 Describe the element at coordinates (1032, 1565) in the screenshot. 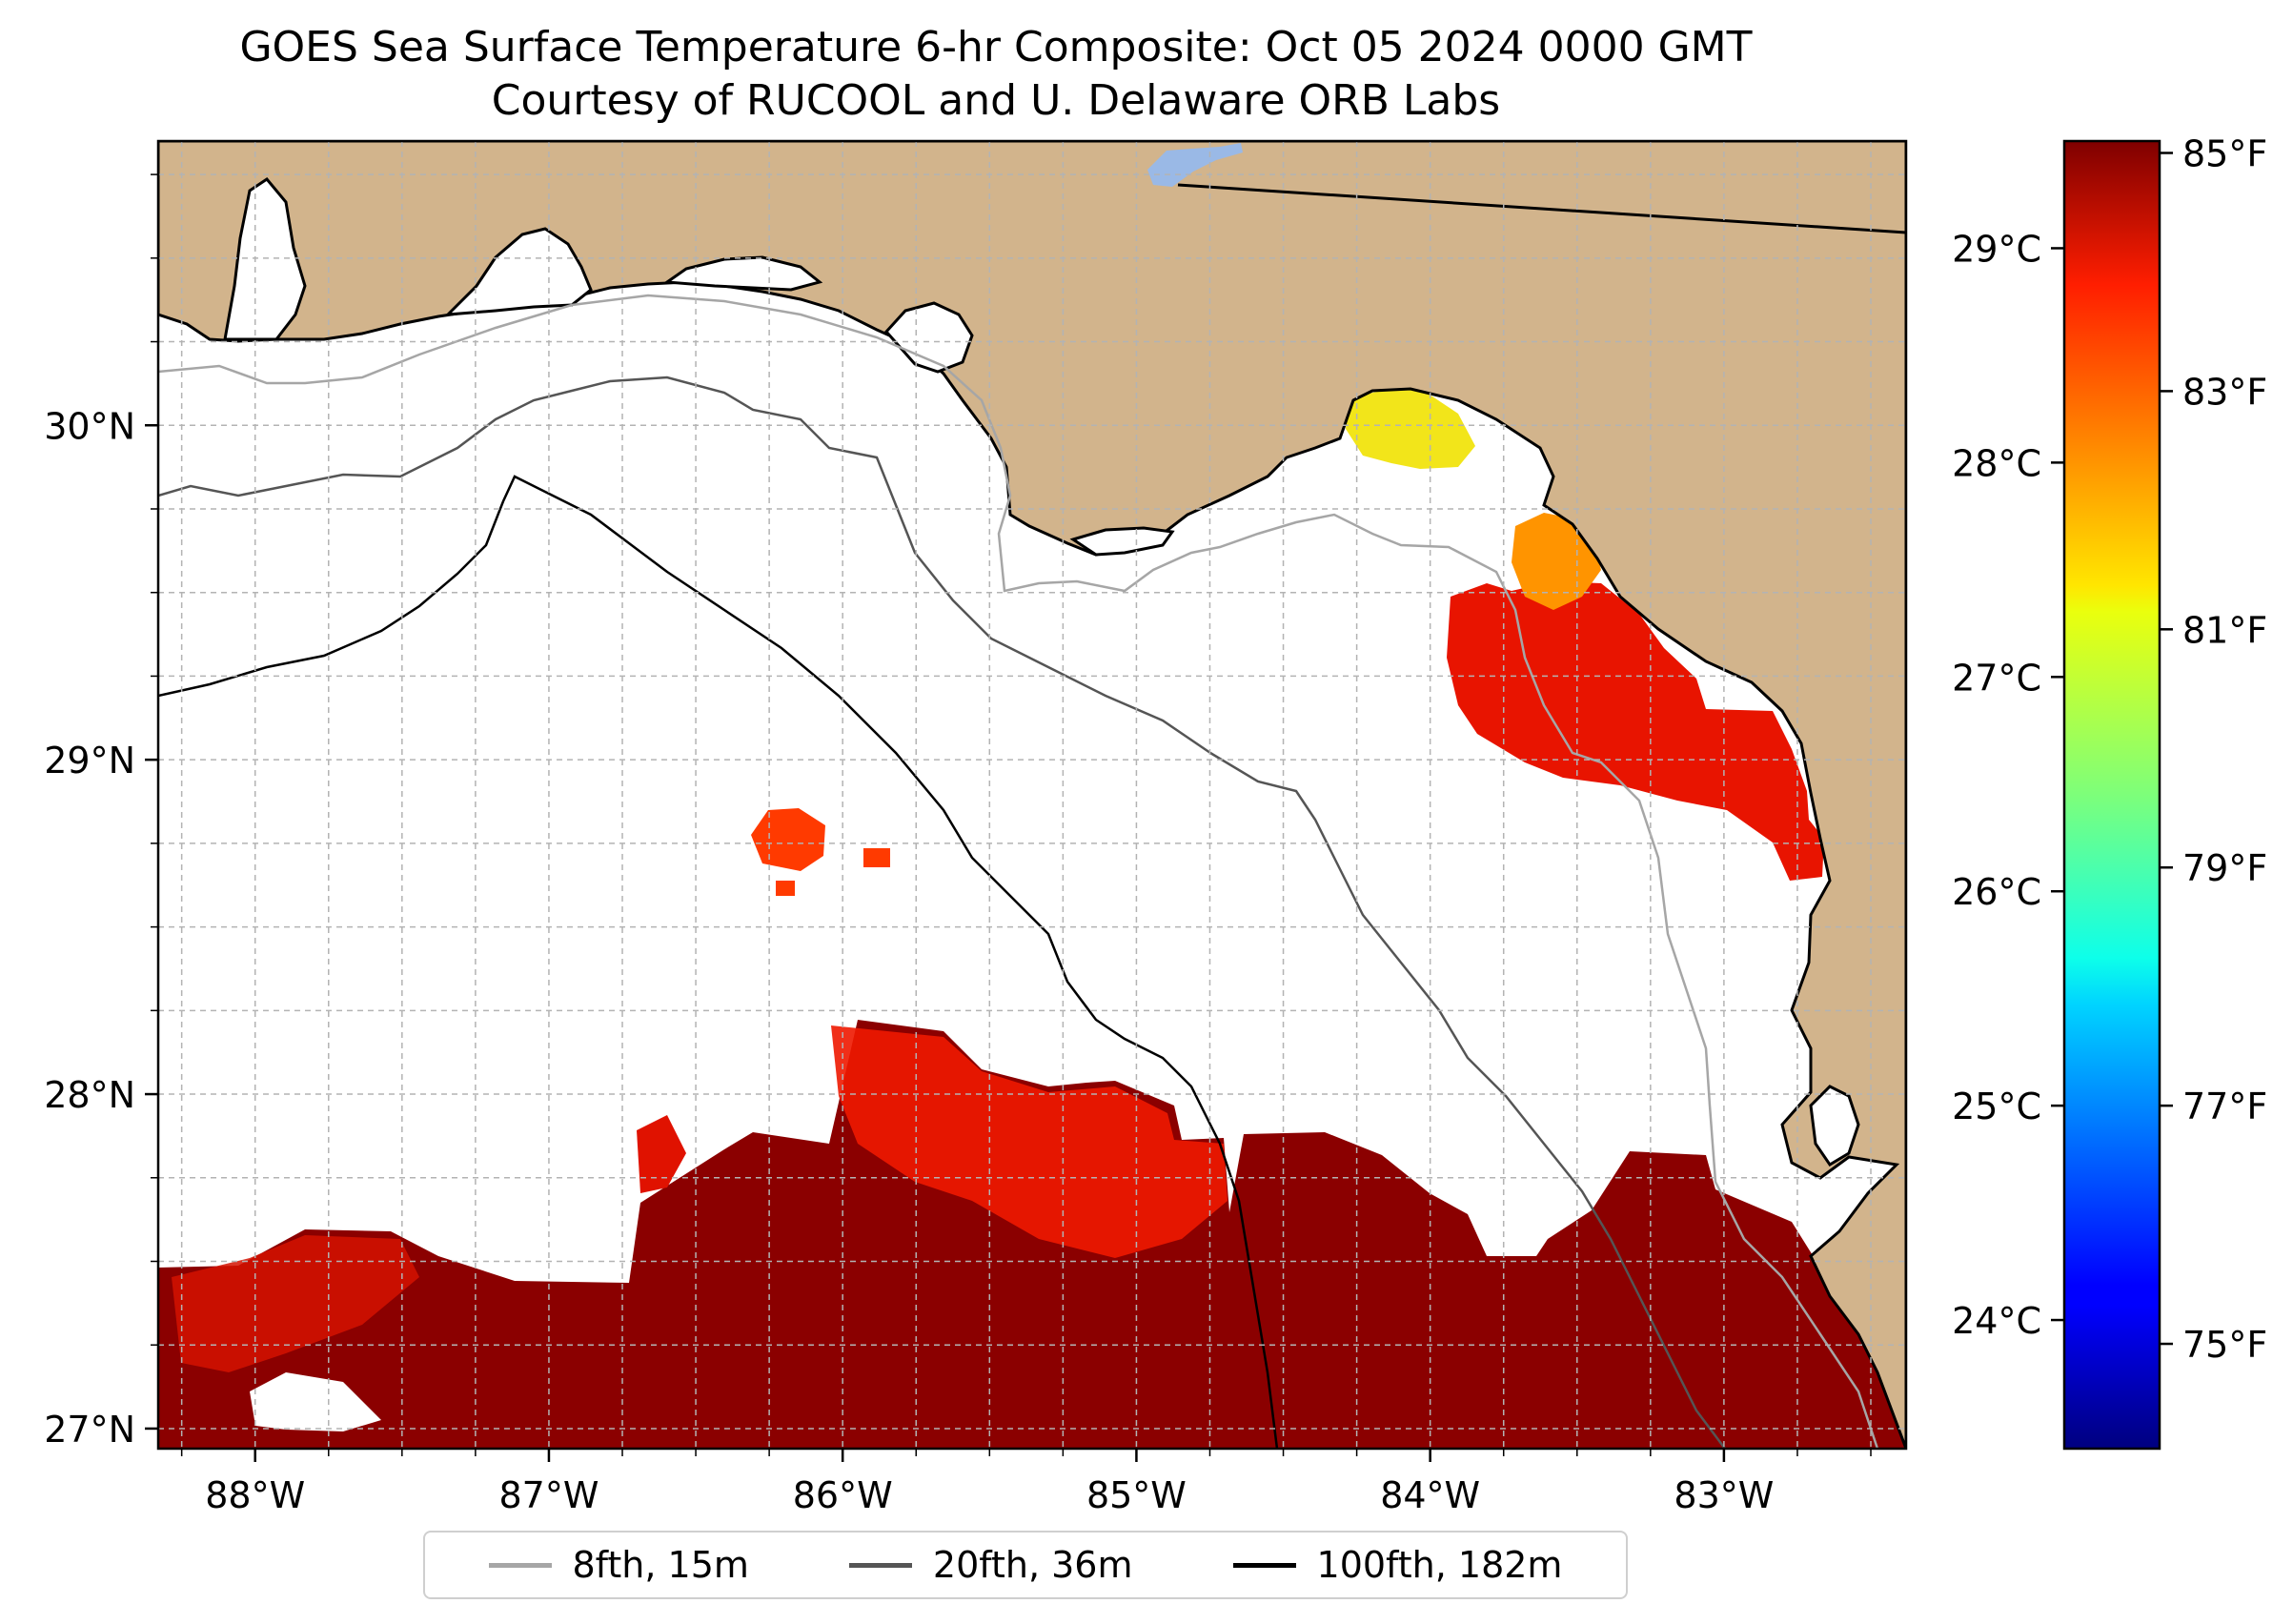

I see `legend-label-20fth: 20fth, 36m` at that location.